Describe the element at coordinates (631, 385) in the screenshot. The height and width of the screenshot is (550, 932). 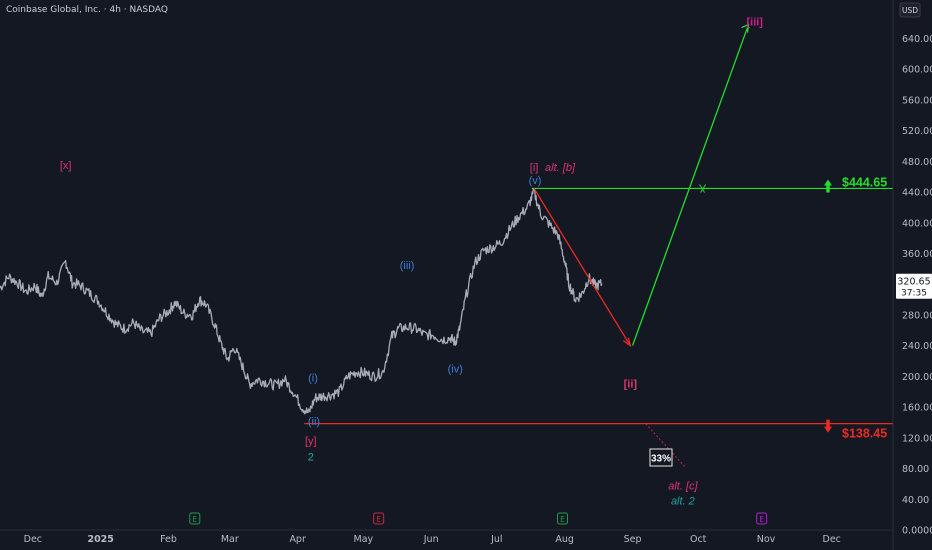
I see `wave-label: [ii]` at that location.